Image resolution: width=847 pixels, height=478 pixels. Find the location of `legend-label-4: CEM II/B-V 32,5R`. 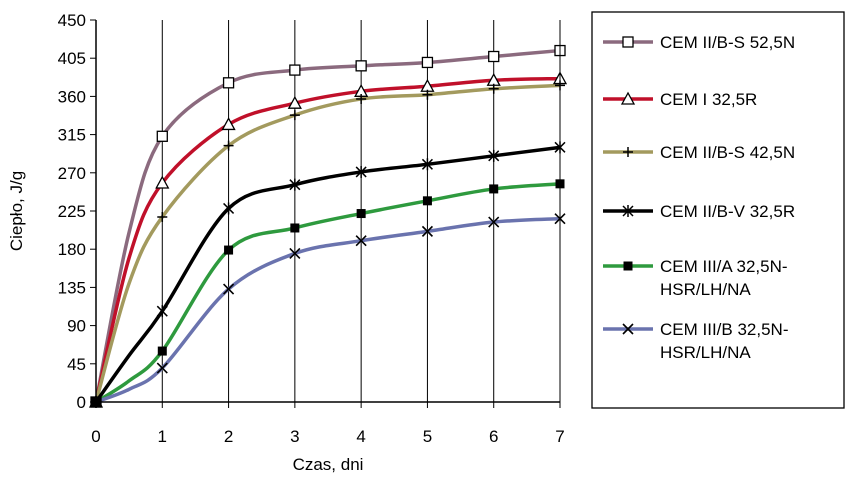

legend-label-4: CEM II/B-V 32,5R is located at coordinates (727, 211).